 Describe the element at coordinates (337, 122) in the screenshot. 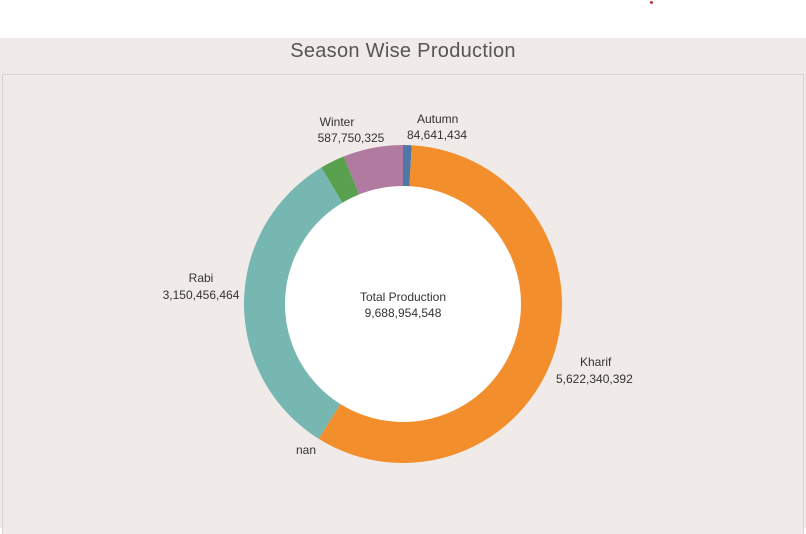

I see `label-winter-name: Winter` at that location.